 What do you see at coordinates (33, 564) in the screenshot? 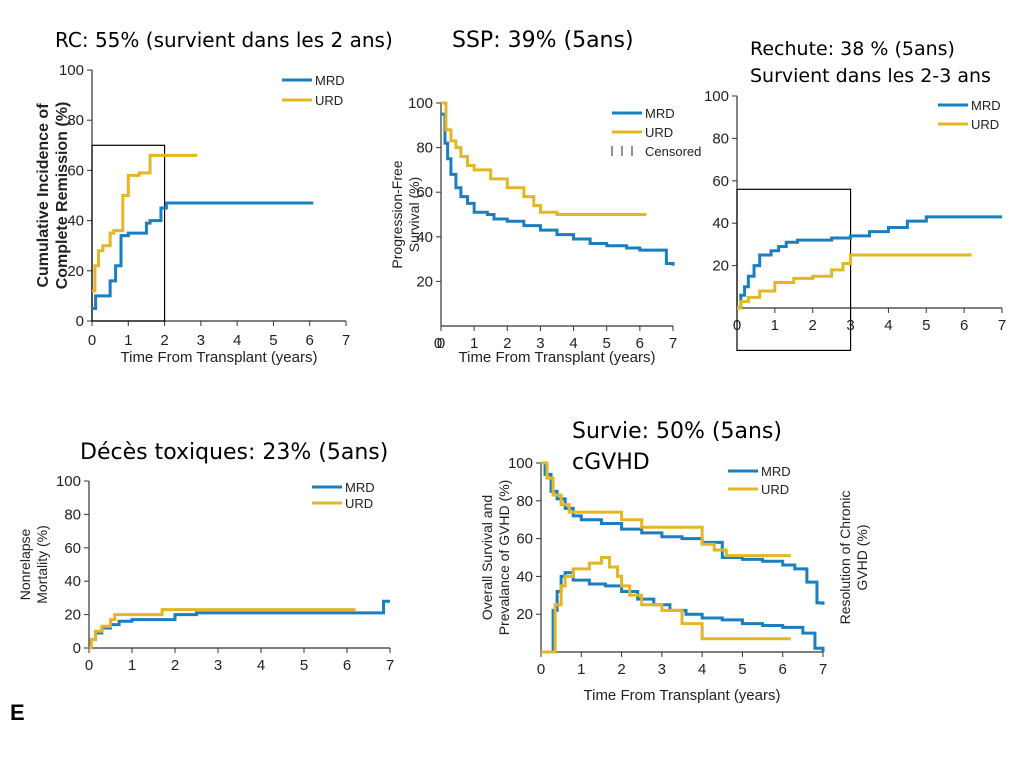
I see `y-axis-label: NonrelapseMortality (%)` at bounding box center [33, 564].